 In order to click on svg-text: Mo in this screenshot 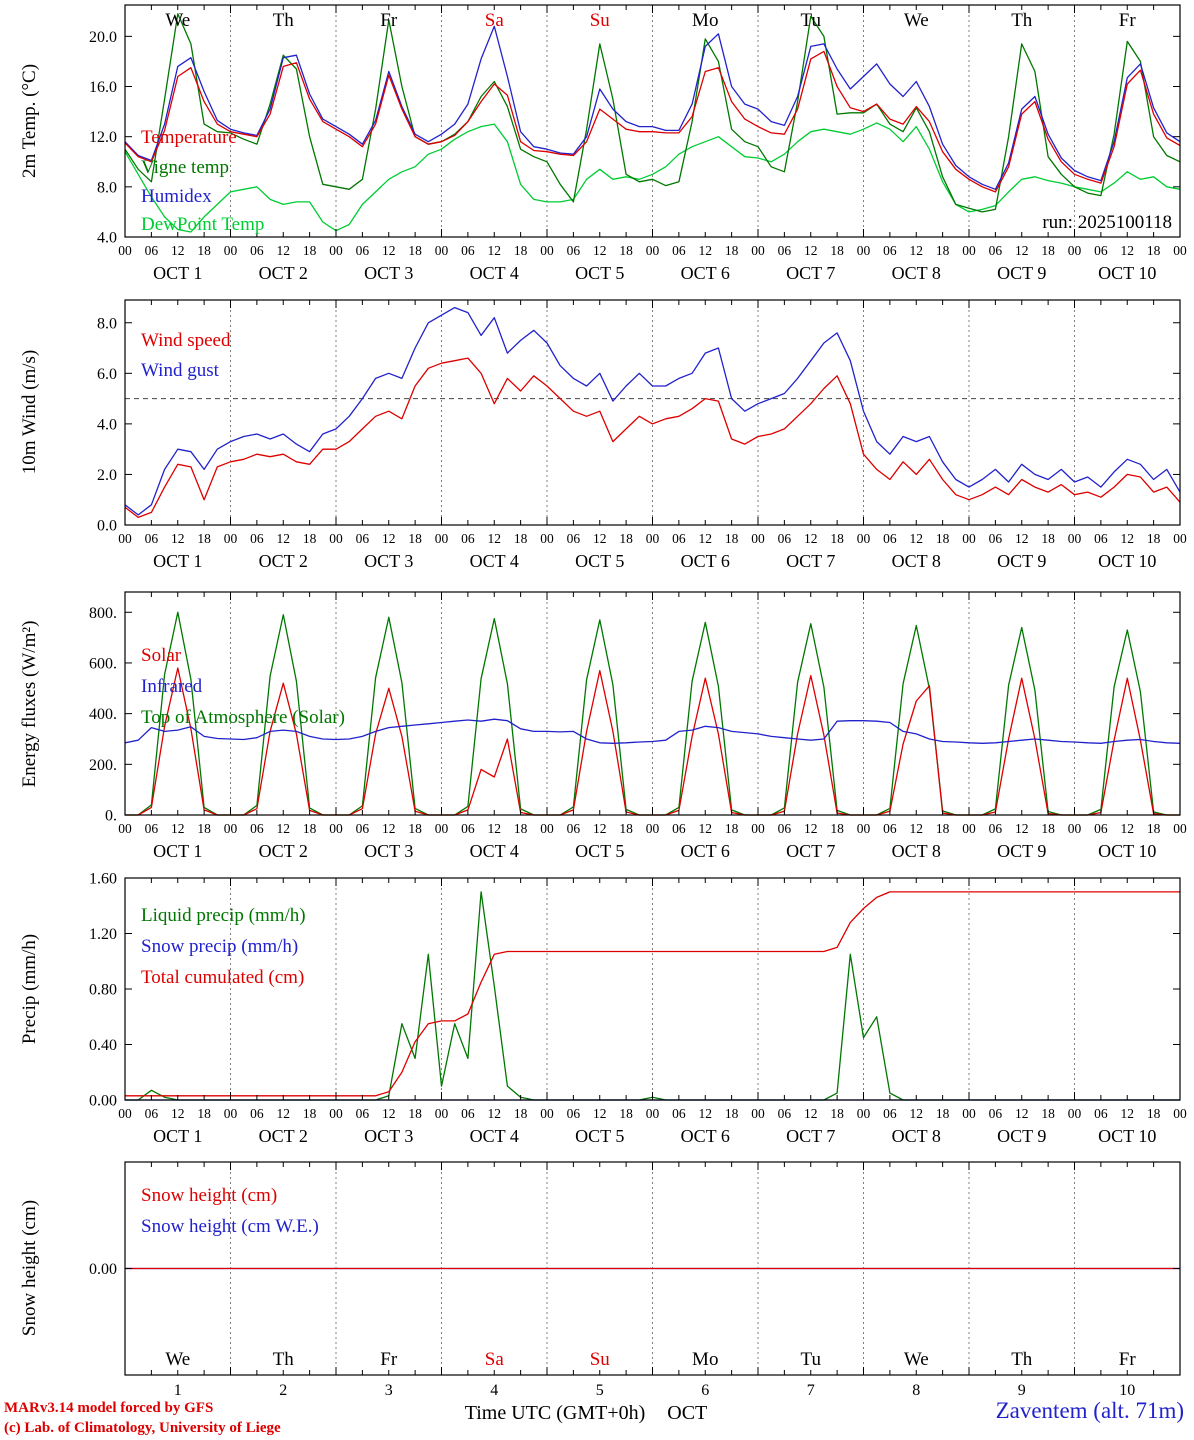, I will do `click(705, 1359)`.